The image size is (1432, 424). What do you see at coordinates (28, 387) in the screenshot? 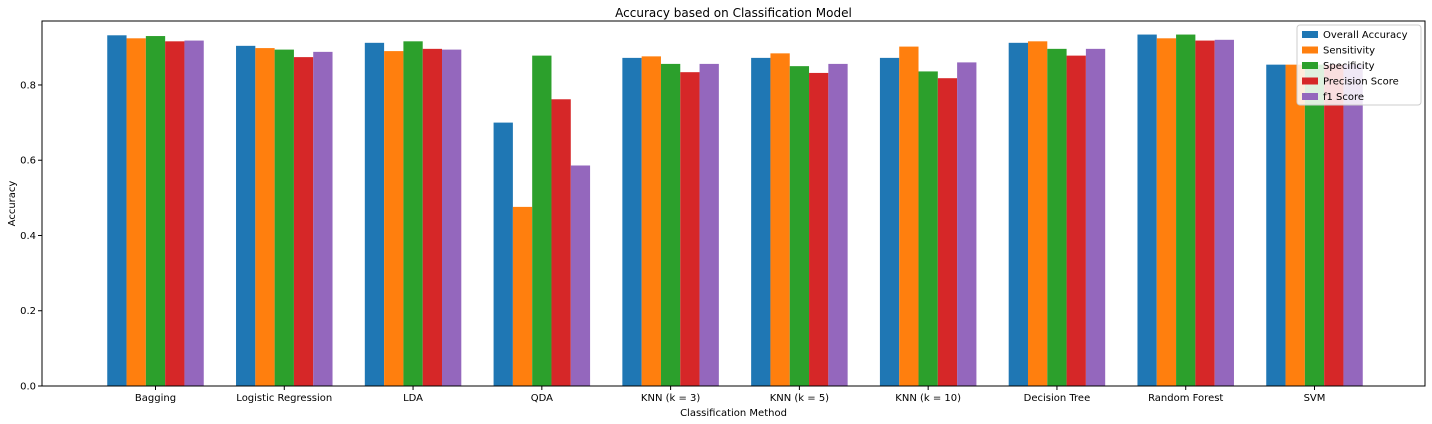
I see `y-tick-label: 0.0` at bounding box center [28, 387].